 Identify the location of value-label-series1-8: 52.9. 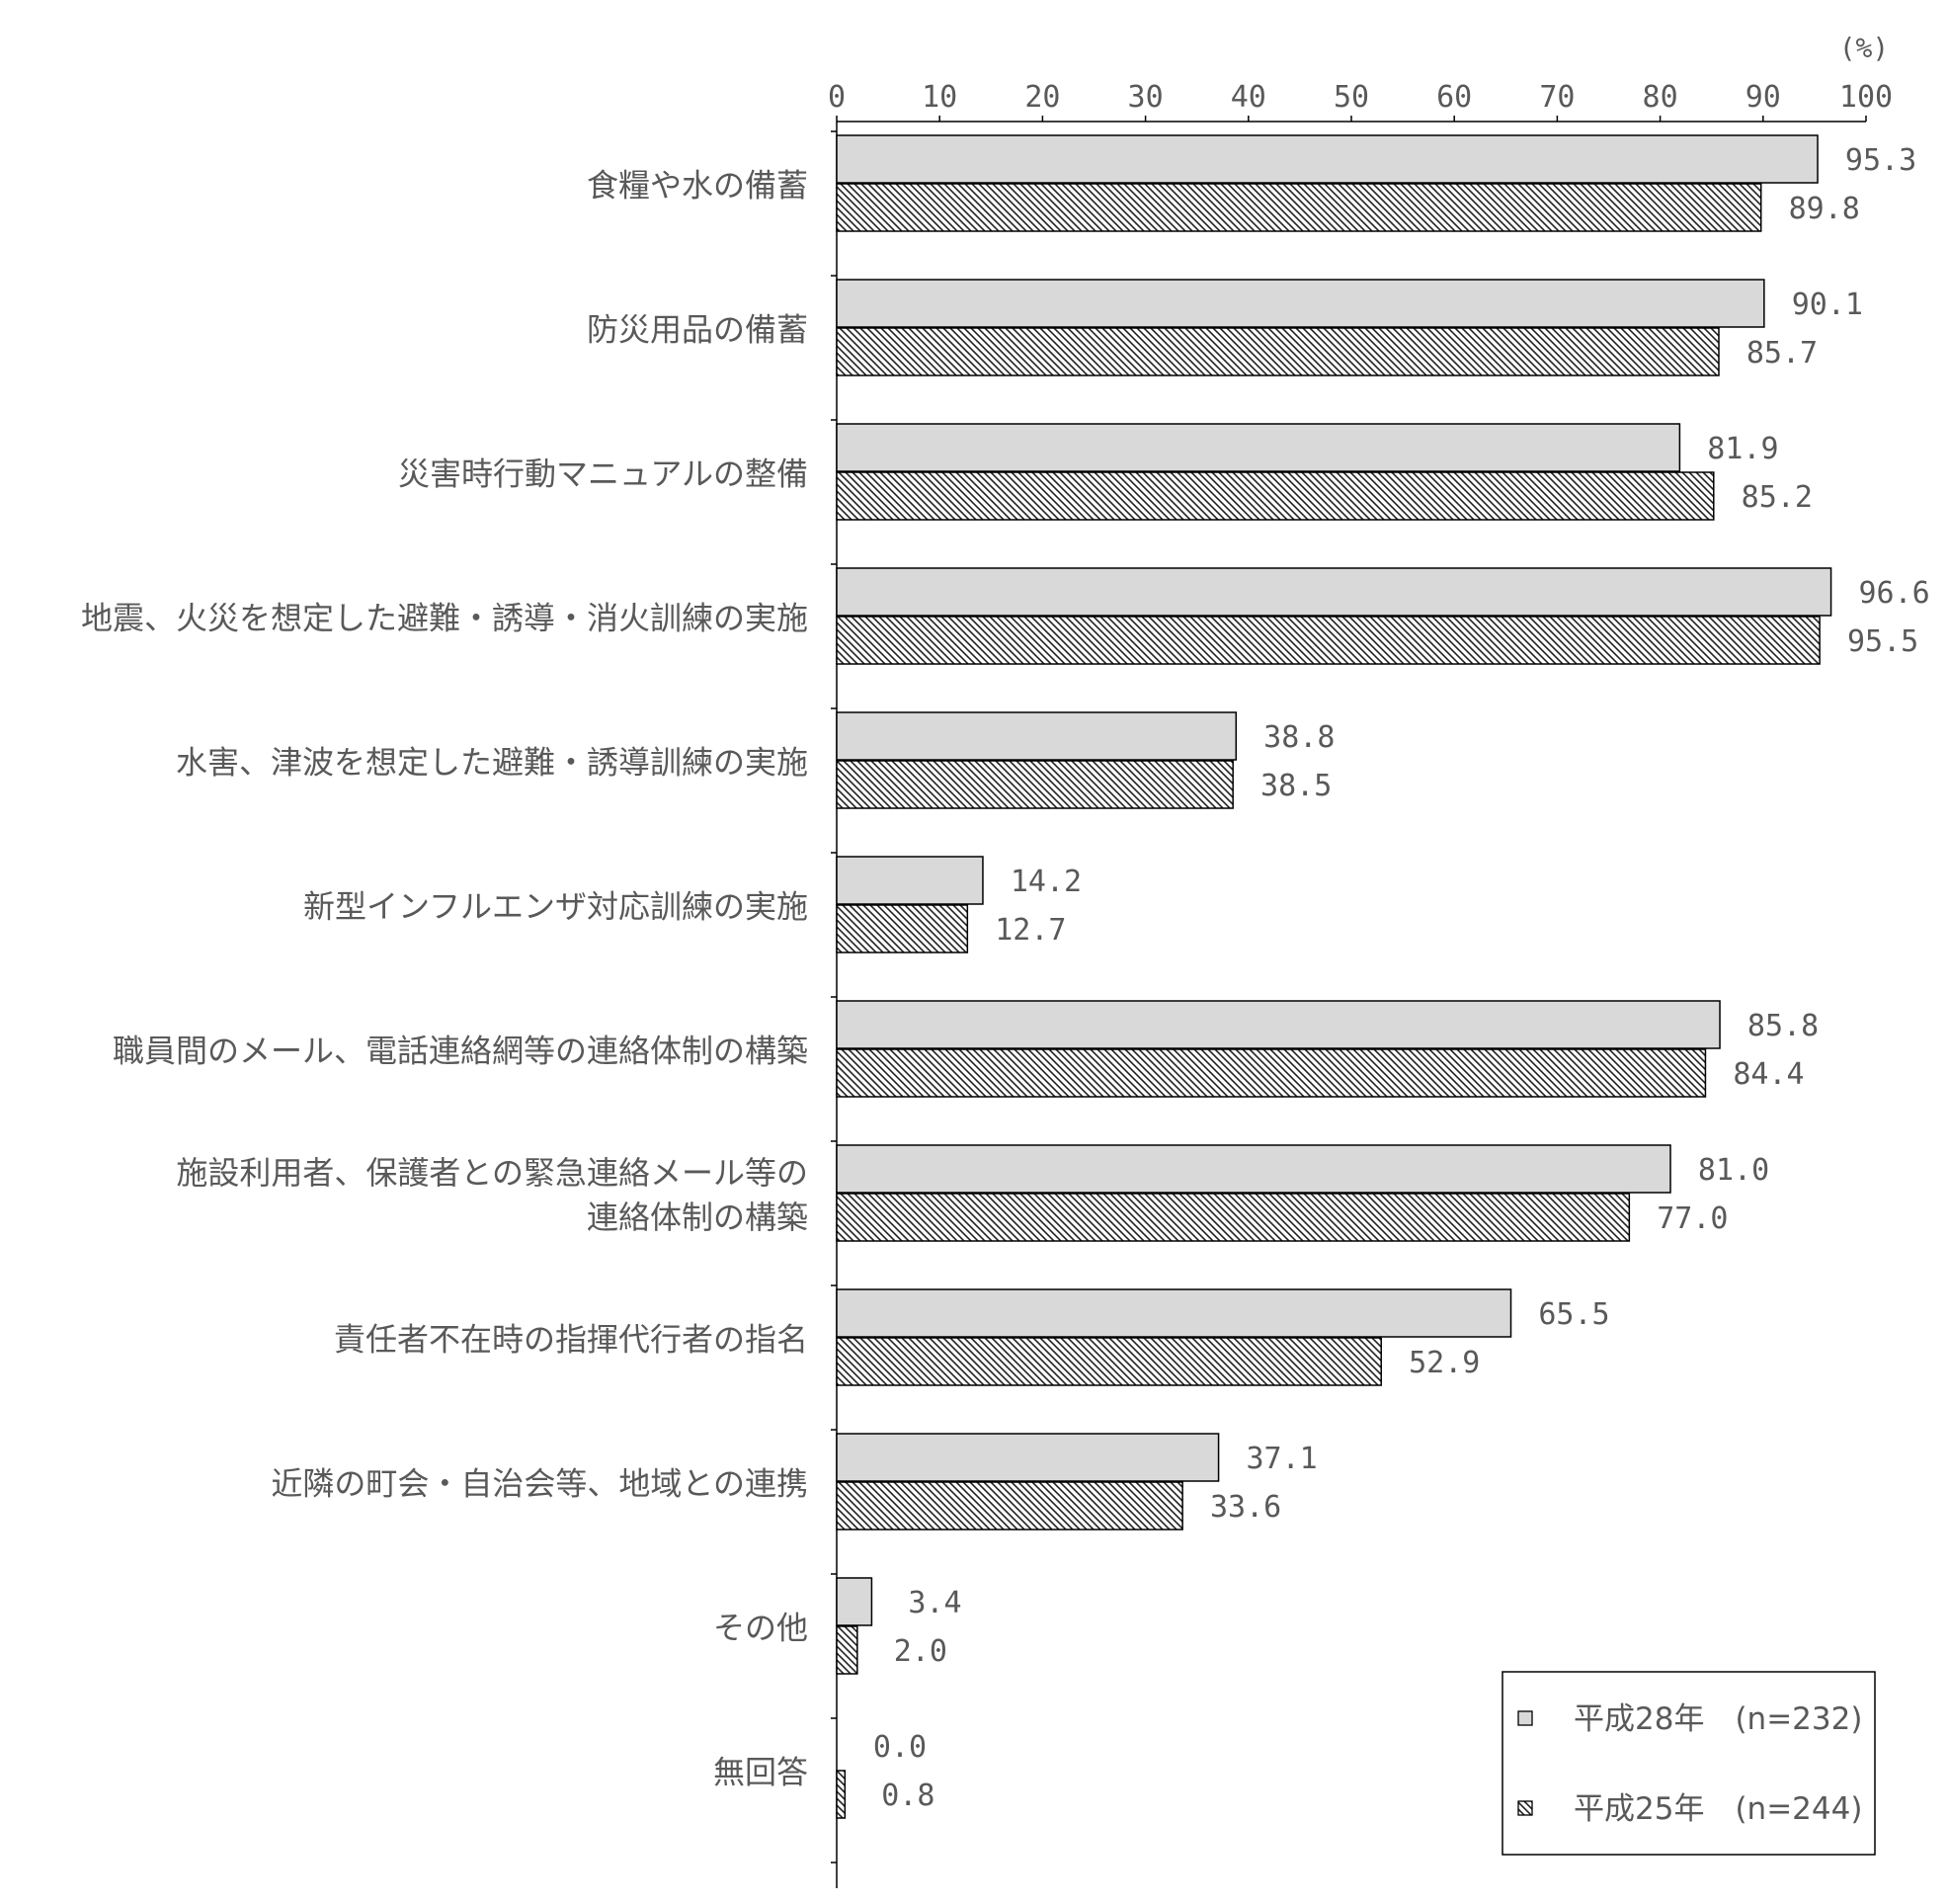
(1445, 1363).